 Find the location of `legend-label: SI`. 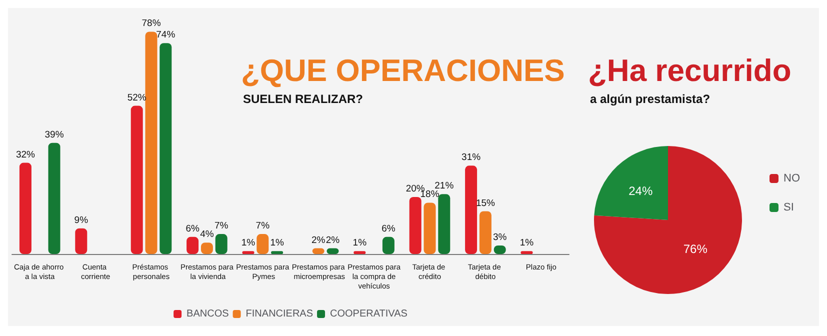

legend-label: SI is located at coordinates (789, 208).